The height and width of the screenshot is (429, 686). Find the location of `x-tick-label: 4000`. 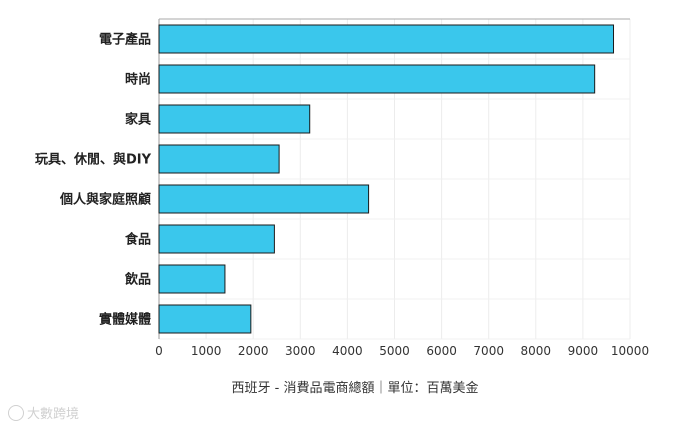

x-tick-label: 4000 is located at coordinates (347, 351).